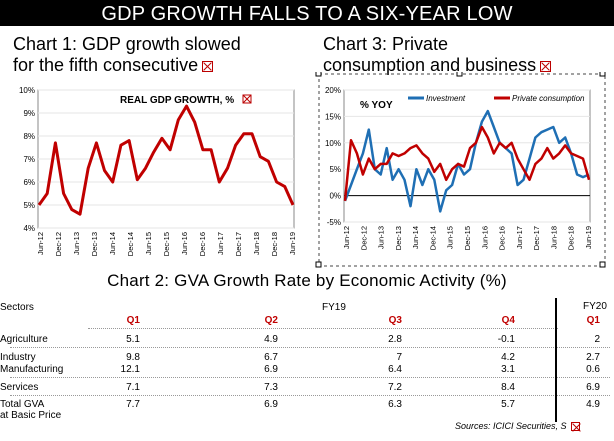 The width and height of the screenshot is (614, 441). What do you see at coordinates (450, 237) in the screenshot?
I see `chart3-x-tick-label: Jun-15` at bounding box center [450, 237].